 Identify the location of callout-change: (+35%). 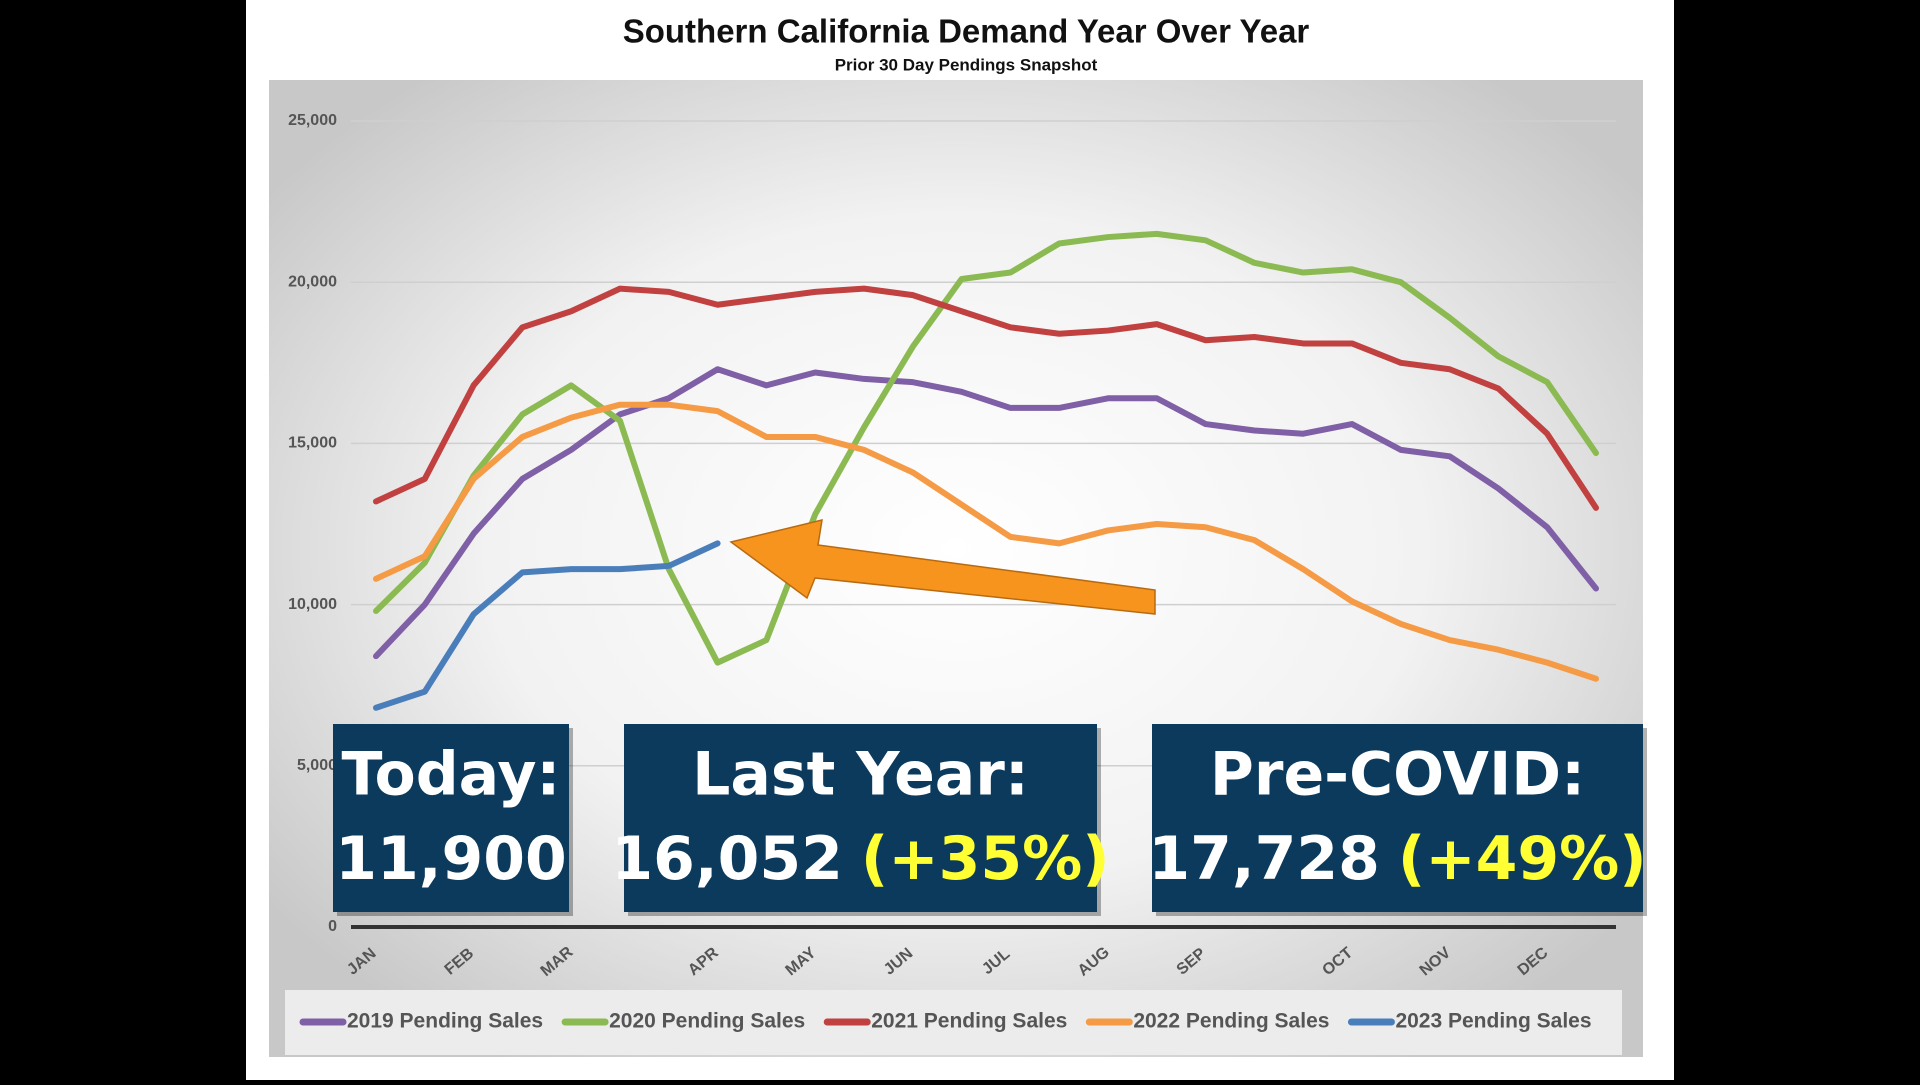
(985, 859).